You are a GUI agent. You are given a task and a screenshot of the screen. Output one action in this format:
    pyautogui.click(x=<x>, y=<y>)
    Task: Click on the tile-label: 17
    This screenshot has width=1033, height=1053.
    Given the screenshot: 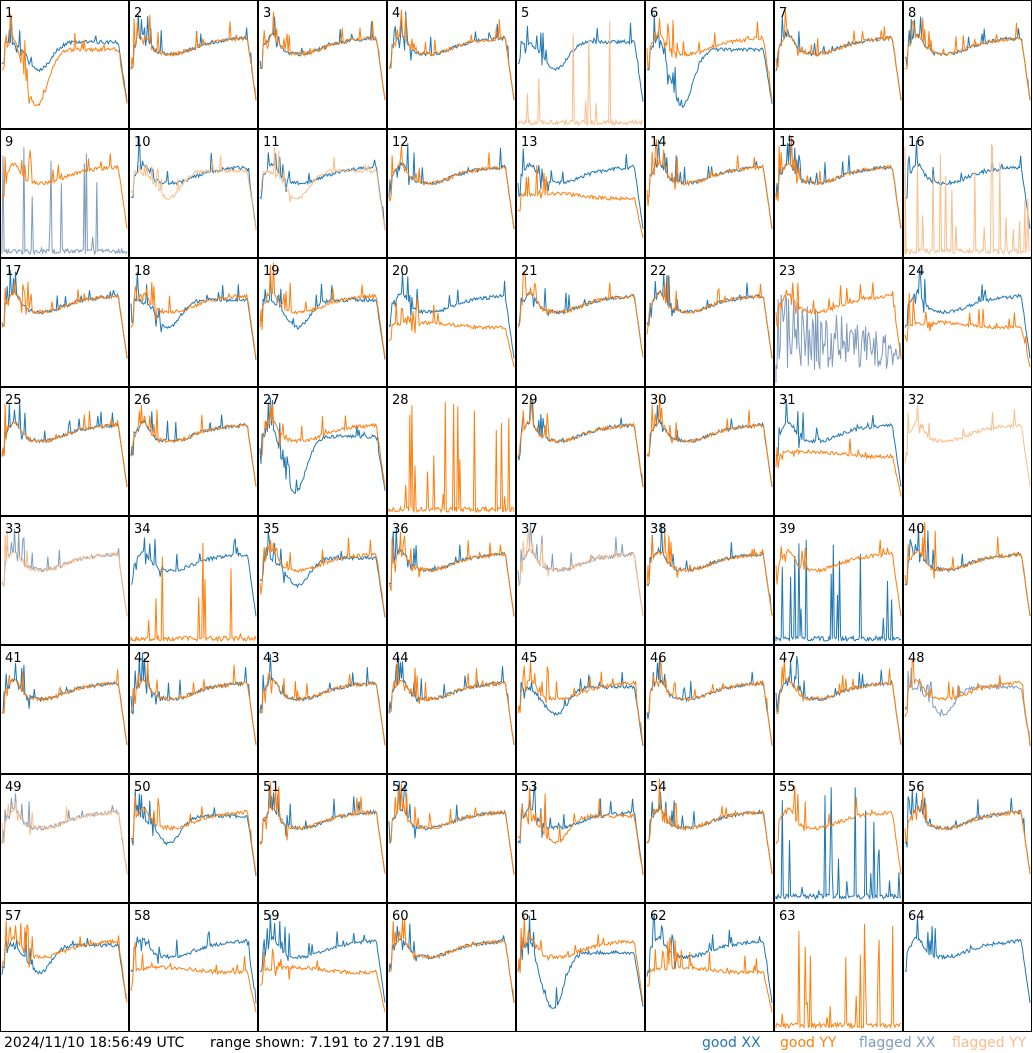 What is the action you would take?
    pyautogui.click(x=13, y=271)
    